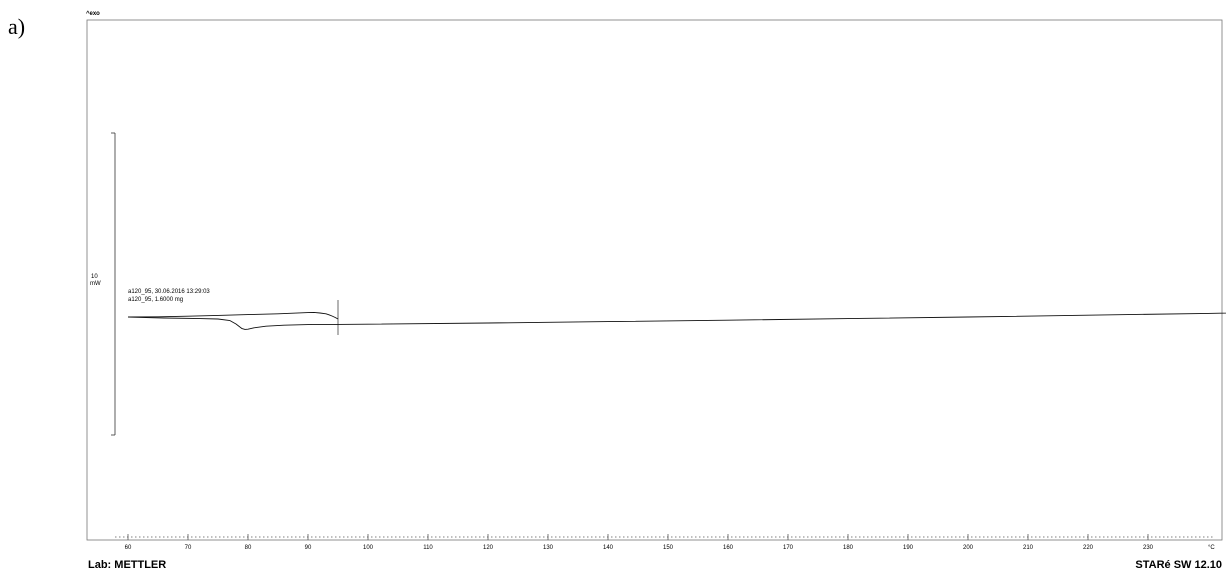 This screenshot has width=1226, height=571. What do you see at coordinates (127, 565) in the screenshot?
I see `footer-lab: Lab: METTLER` at bounding box center [127, 565].